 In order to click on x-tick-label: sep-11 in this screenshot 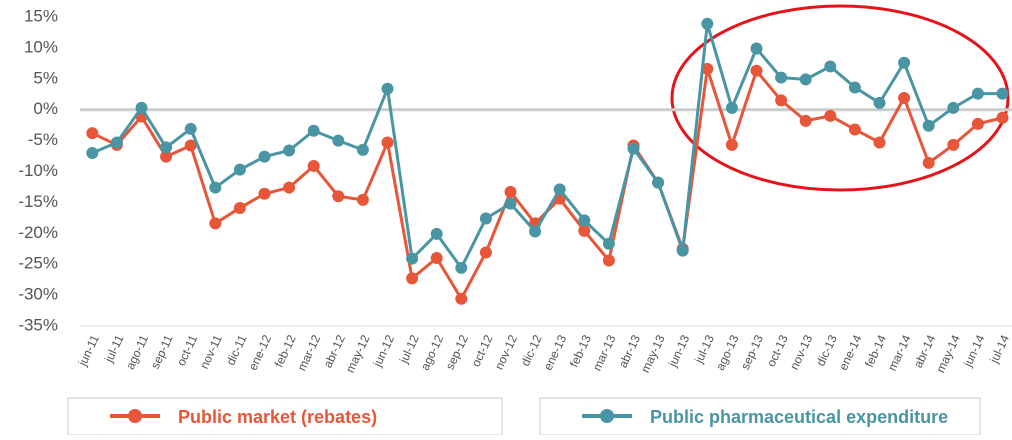, I will do `click(162, 351)`.